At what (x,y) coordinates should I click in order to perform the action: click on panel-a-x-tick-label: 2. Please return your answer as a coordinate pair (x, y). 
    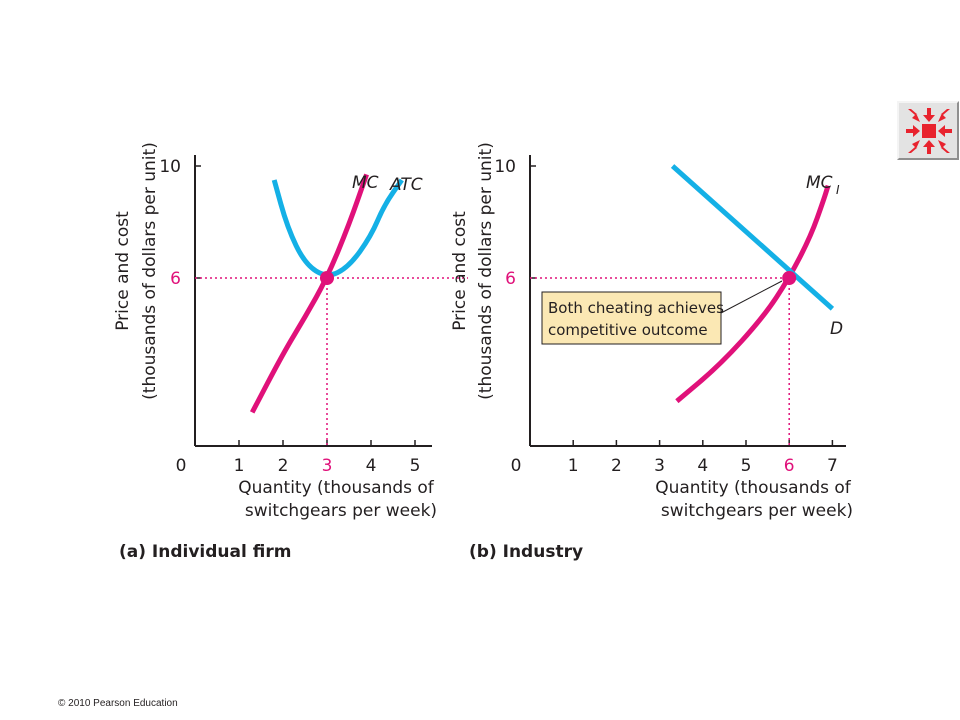
    Looking at the image, I should click on (283, 466).